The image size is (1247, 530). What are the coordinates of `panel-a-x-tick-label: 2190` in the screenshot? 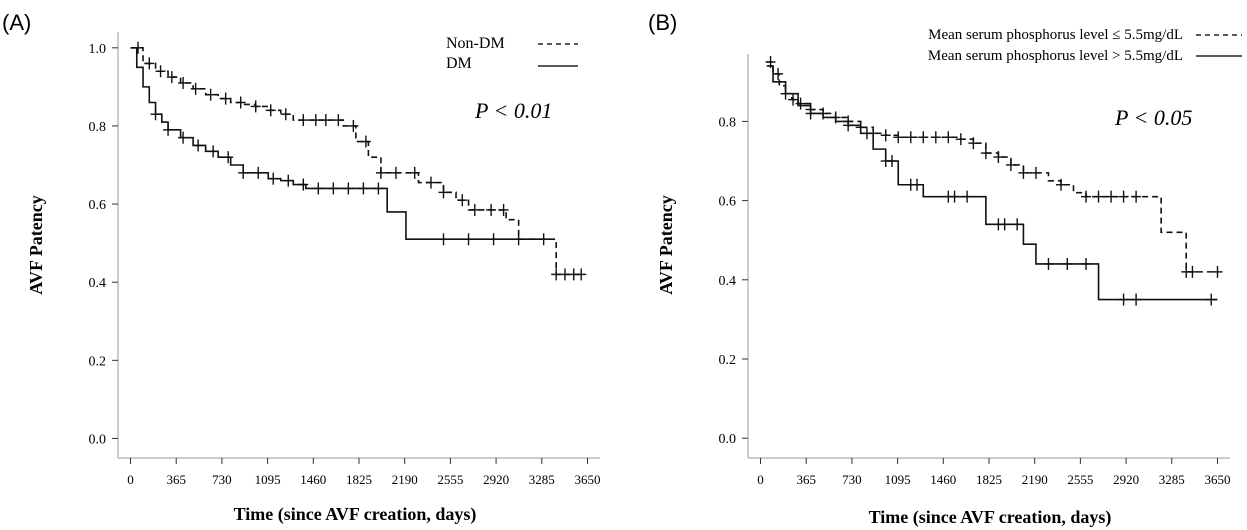 It's located at (405, 479).